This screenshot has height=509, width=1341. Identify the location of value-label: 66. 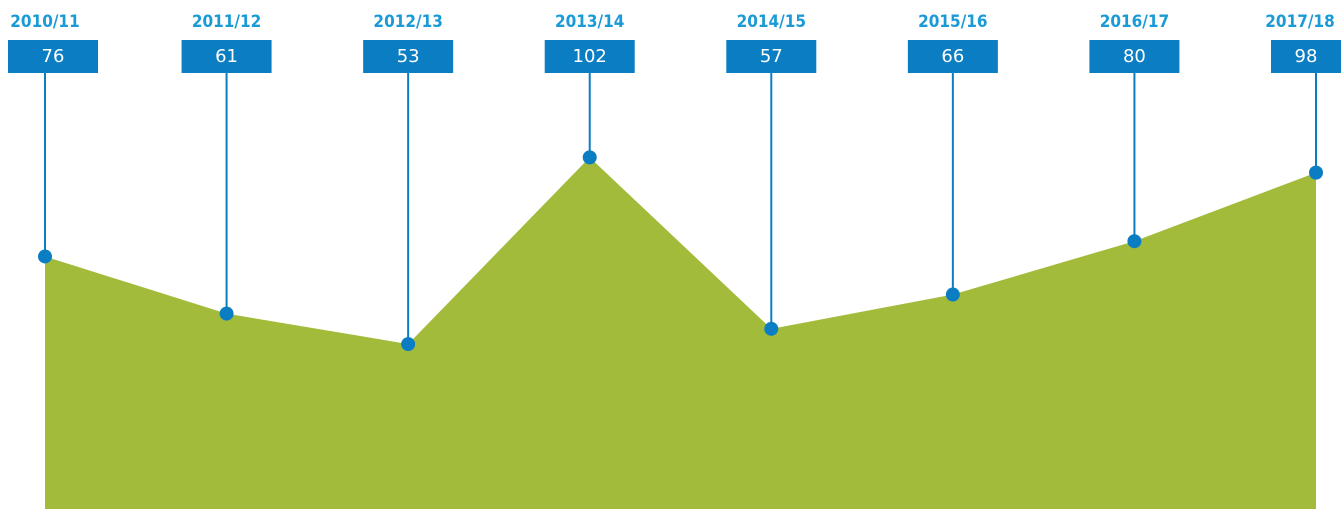
(952, 56).